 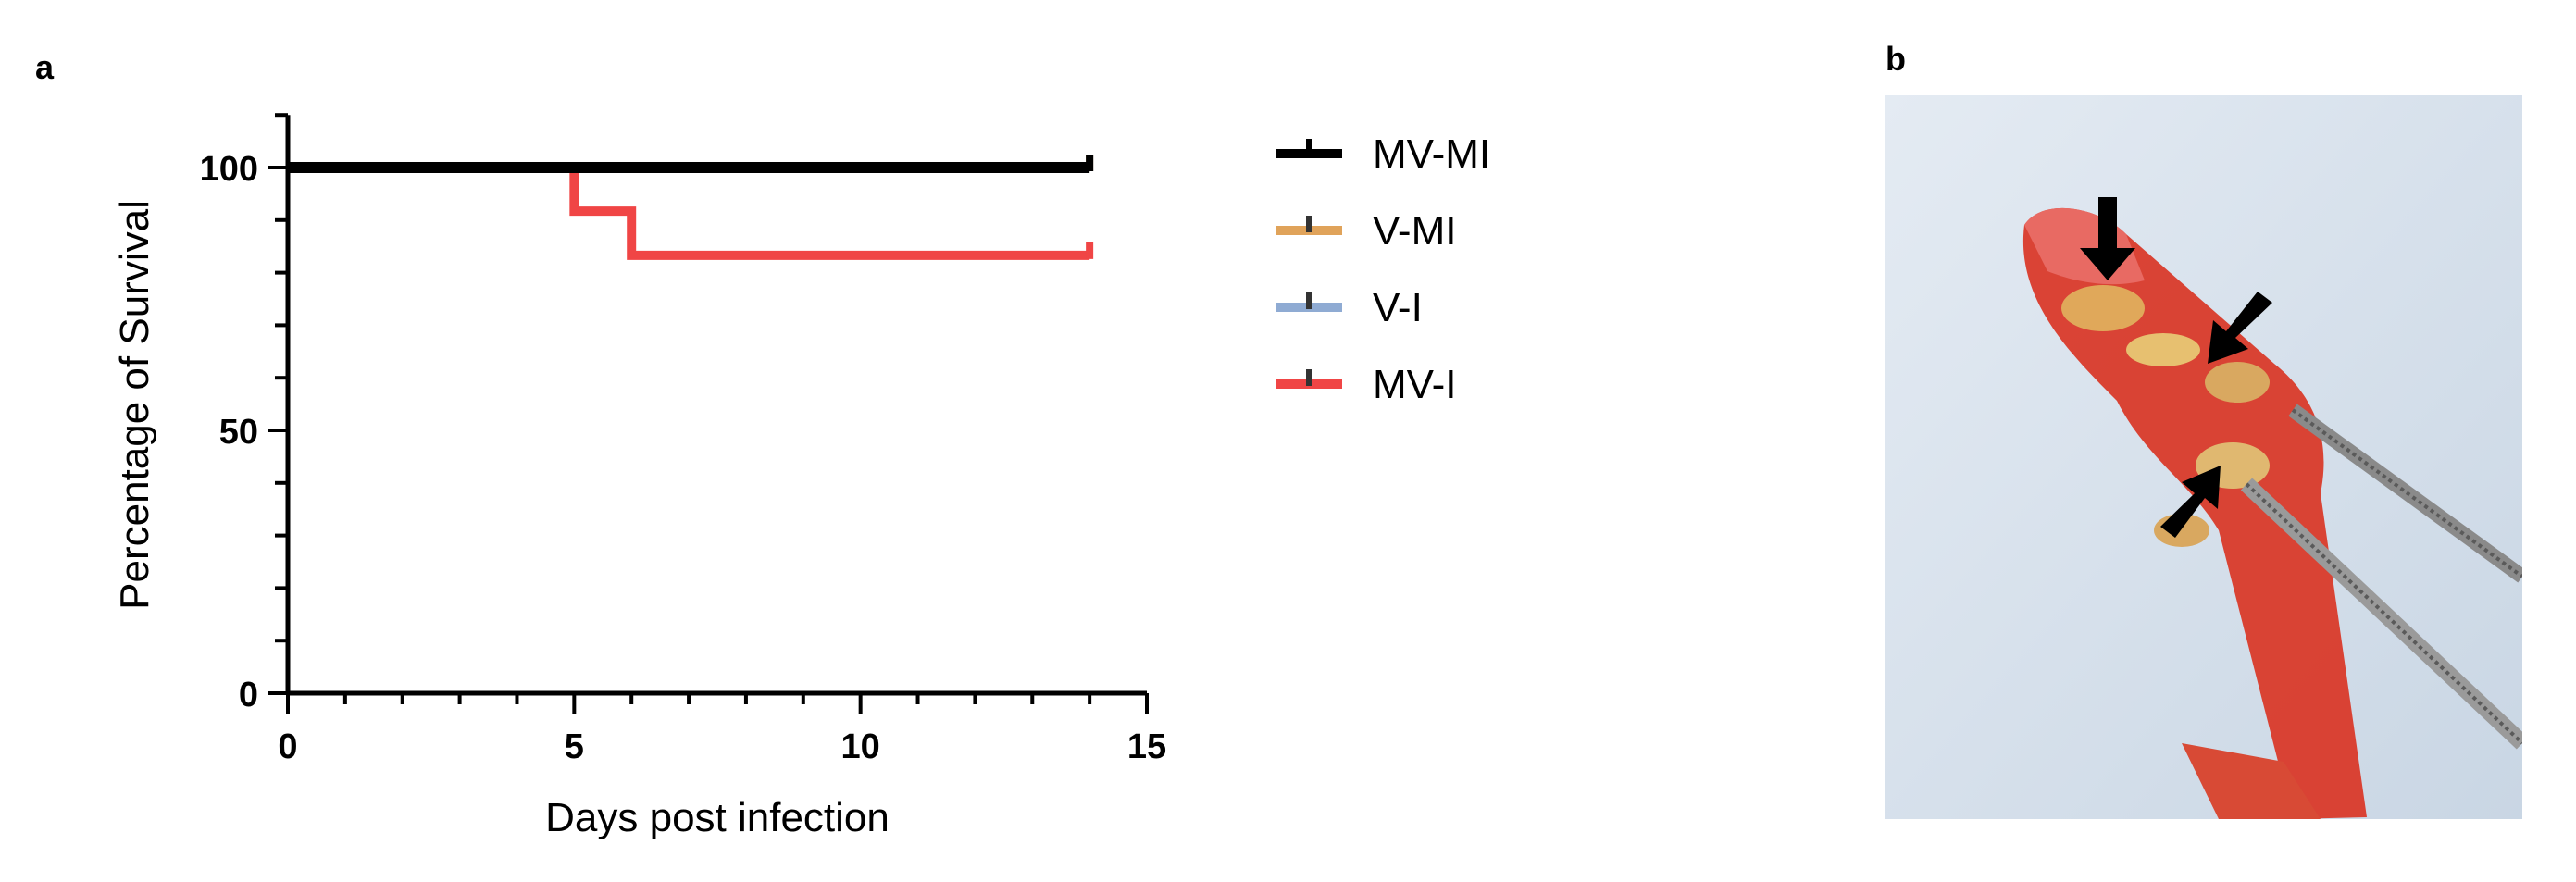 What do you see at coordinates (1383, 269) in the screenshot?
I see `legend: MV-MI V-MI V-I MV-I` at bounding box center [1383, 269].